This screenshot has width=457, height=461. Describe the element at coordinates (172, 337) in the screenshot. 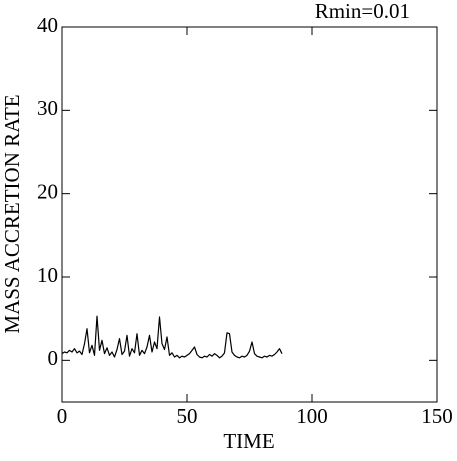

I see `data-line` at that location.